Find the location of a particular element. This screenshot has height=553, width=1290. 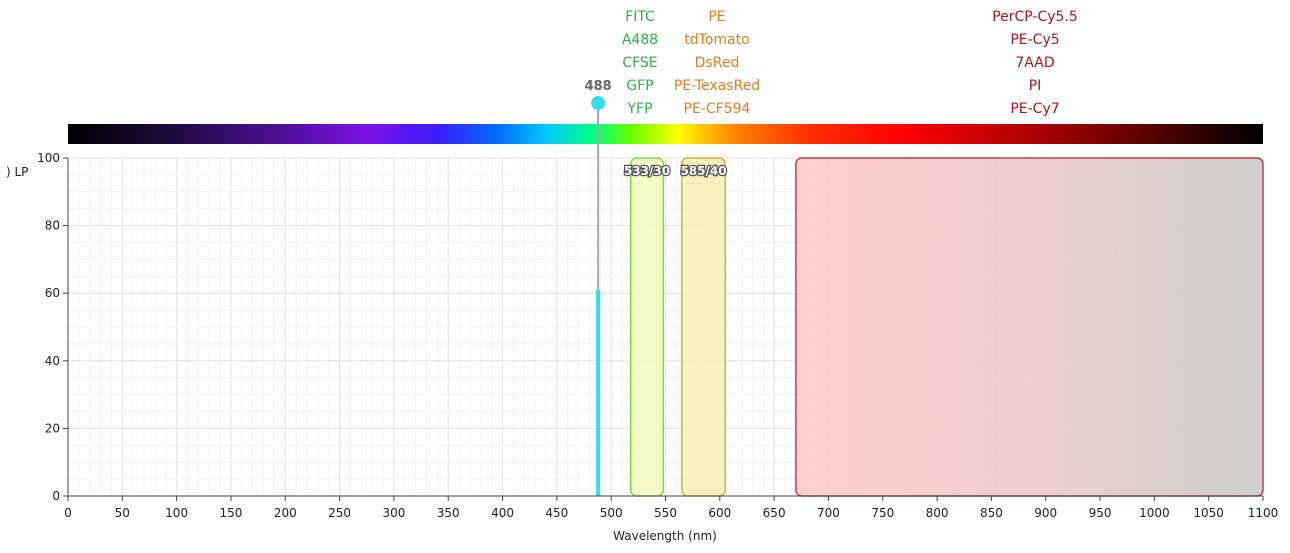

x-tick-label: 0 is located at coordinates (68, 513).